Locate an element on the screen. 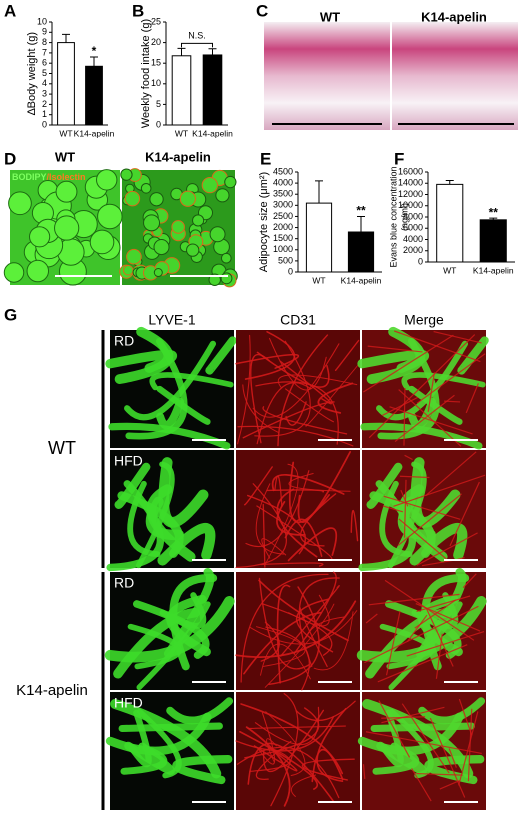 The width and height of the screenshot is (520, 816). row-label: HFD is located at coordinates (128, 461).